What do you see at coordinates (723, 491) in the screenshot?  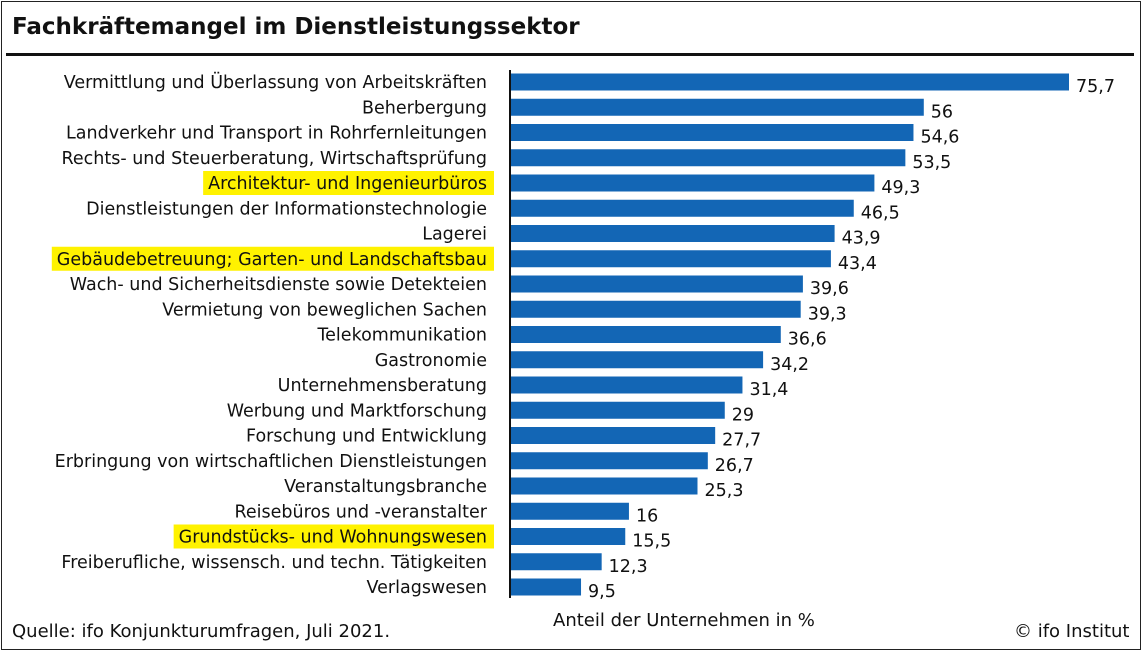 I see `value-label: 25,3` at bounding box center [723, 491].